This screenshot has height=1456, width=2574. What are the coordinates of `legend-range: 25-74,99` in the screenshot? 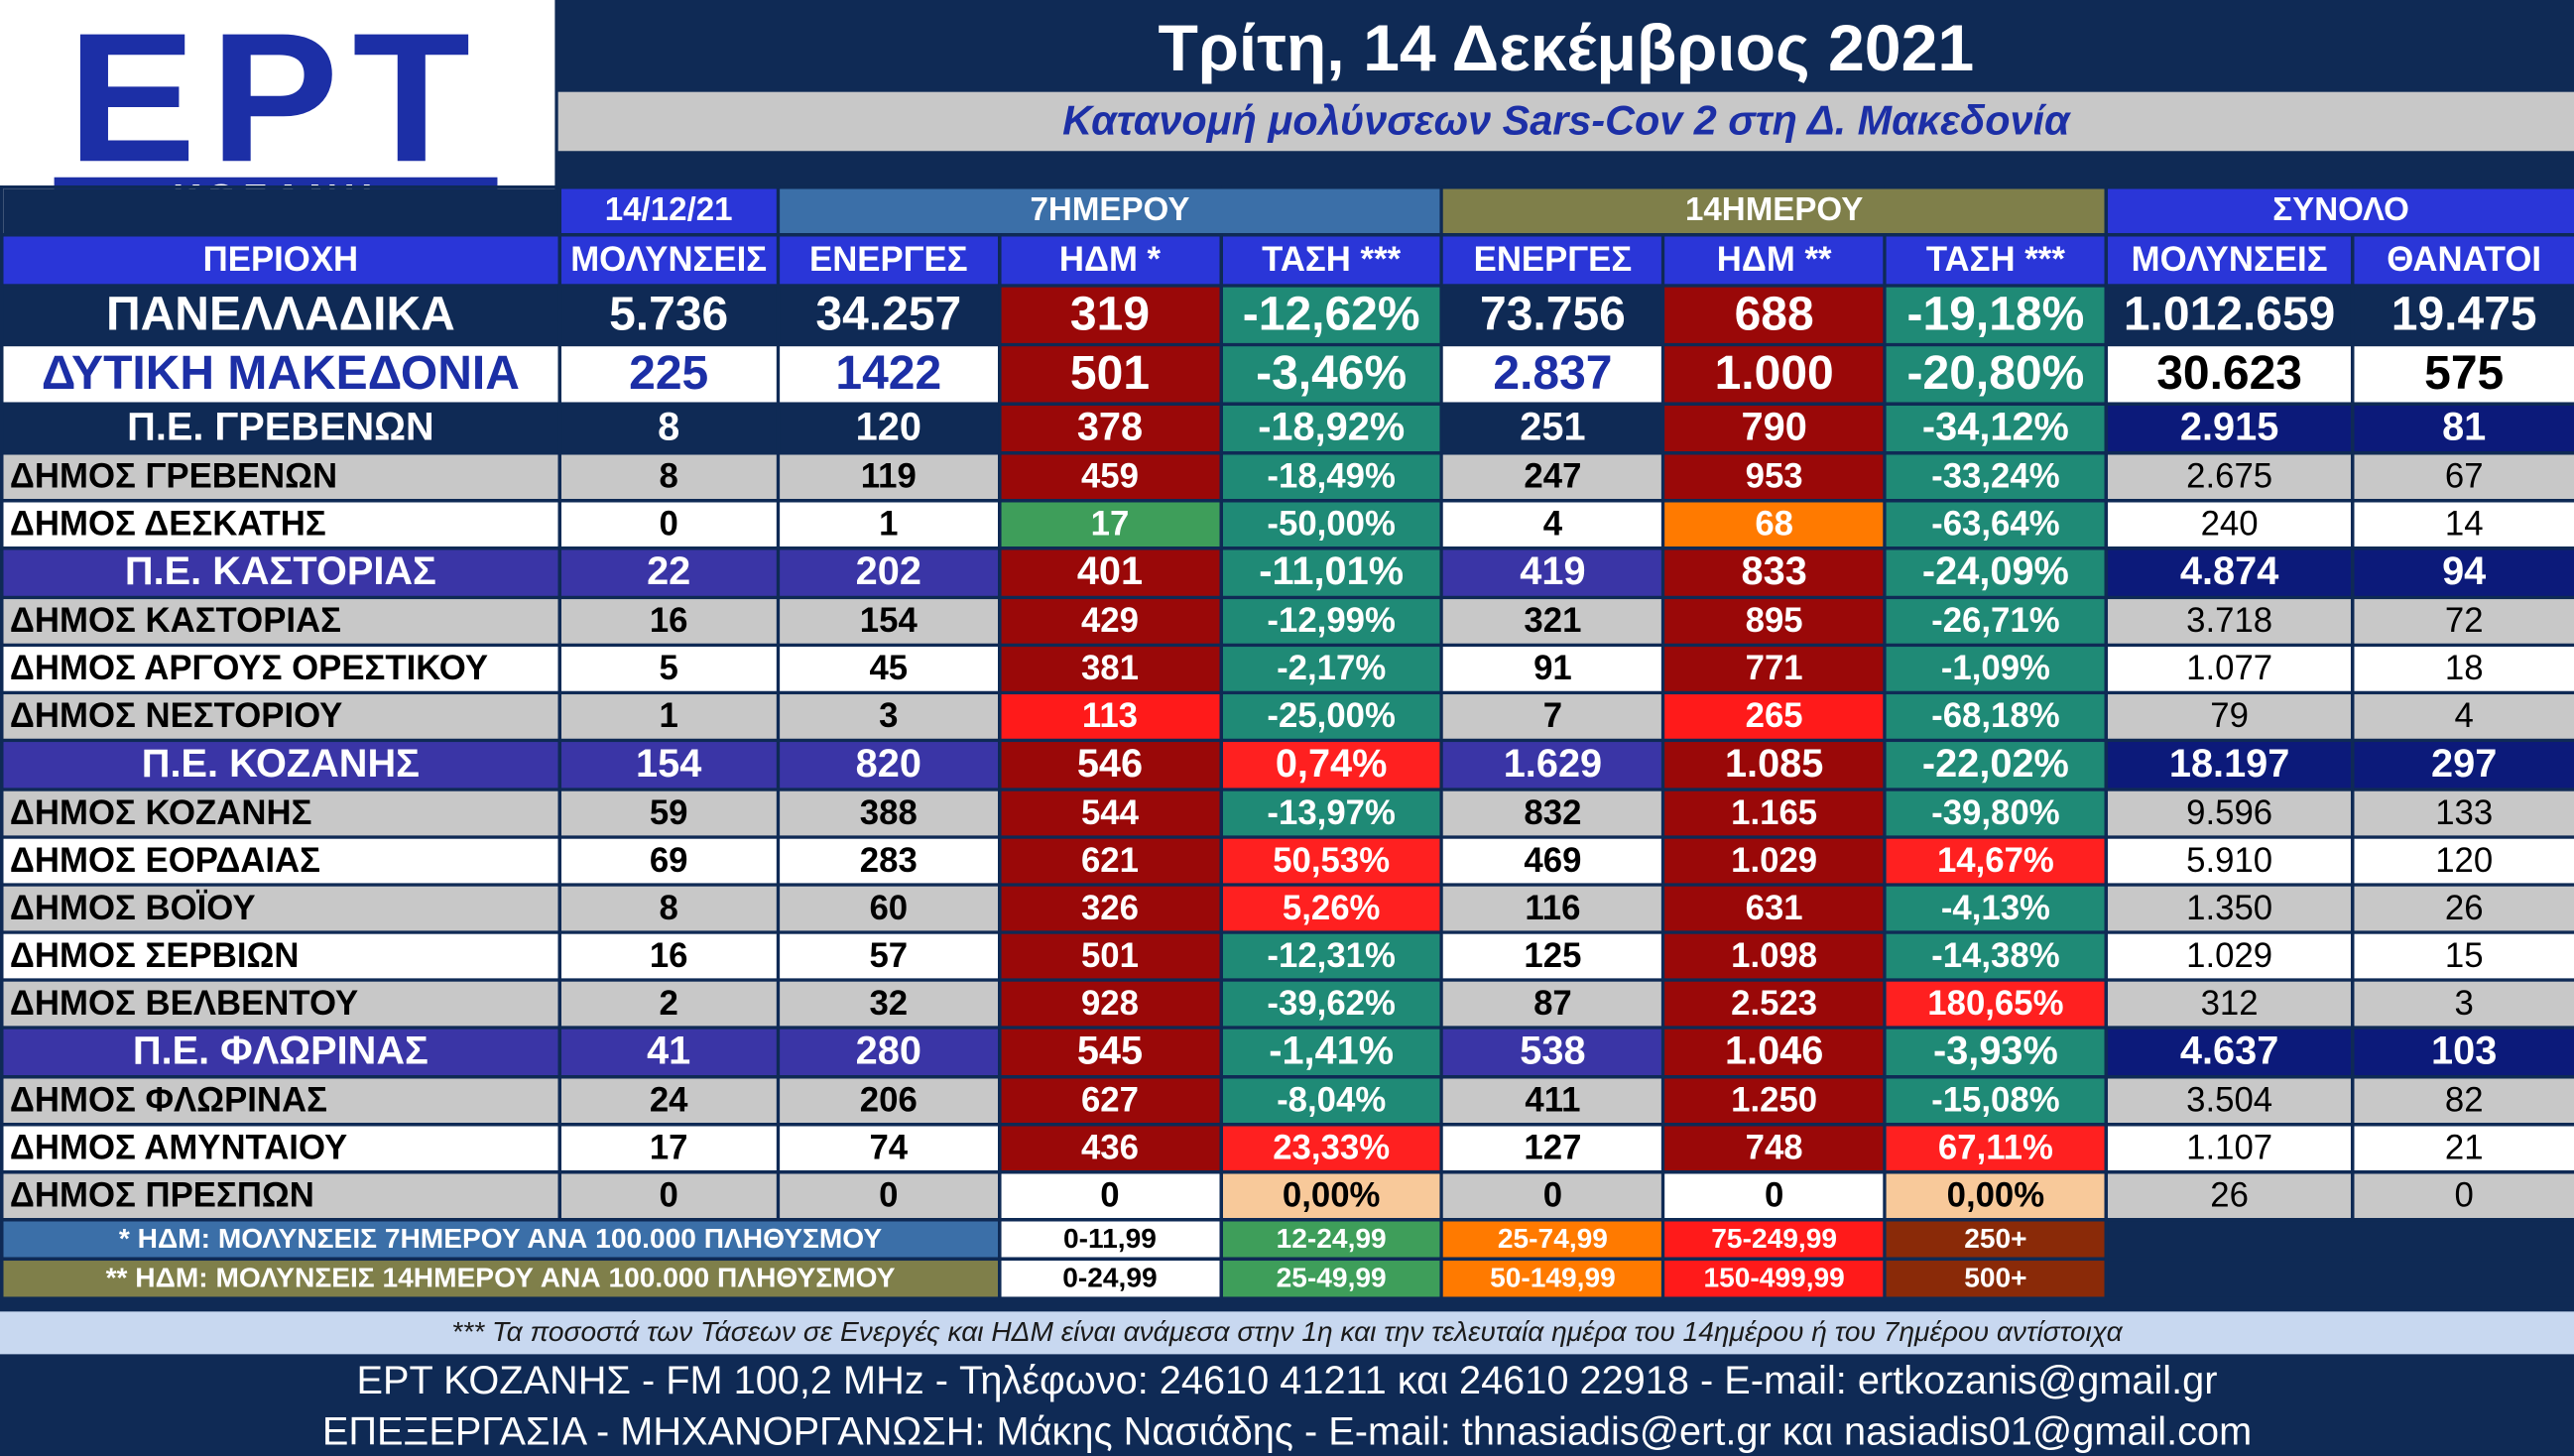 It's located at (1552, 1239).